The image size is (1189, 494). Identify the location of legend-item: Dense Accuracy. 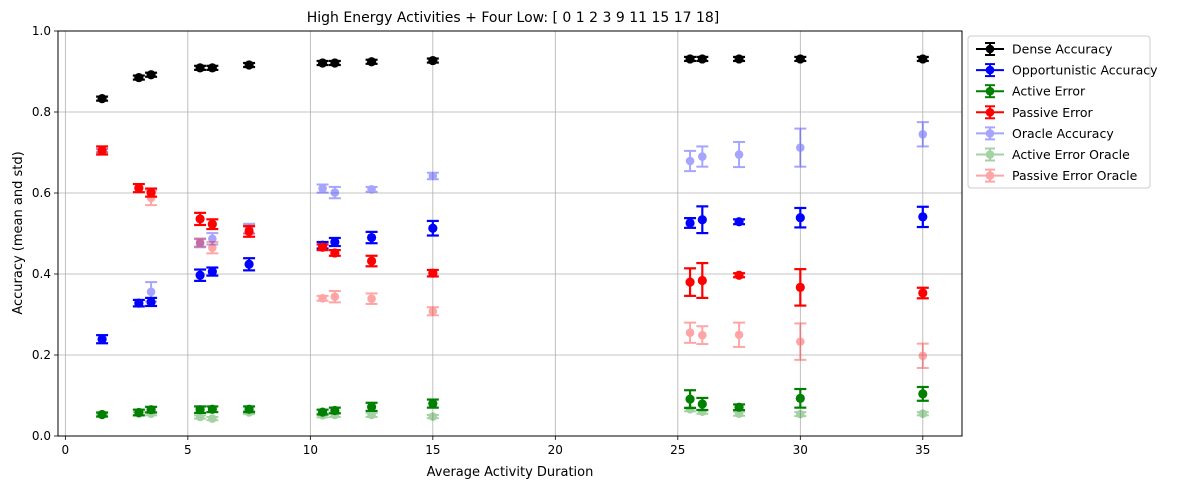
(1044, 49).